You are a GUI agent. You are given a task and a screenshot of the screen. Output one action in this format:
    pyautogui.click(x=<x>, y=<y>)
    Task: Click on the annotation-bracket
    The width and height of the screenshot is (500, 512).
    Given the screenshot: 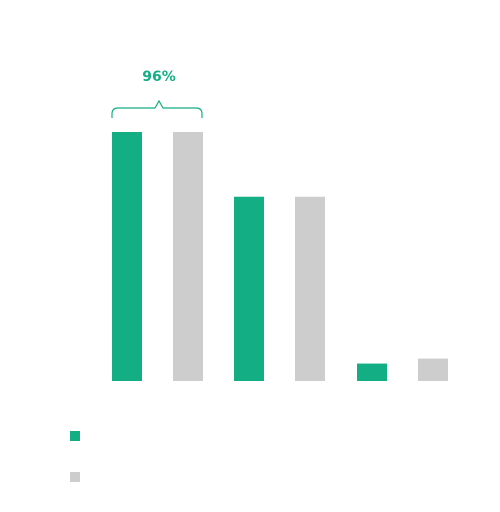 What is the action you would take?
    pyautogui.click(x=157, y=108)
    